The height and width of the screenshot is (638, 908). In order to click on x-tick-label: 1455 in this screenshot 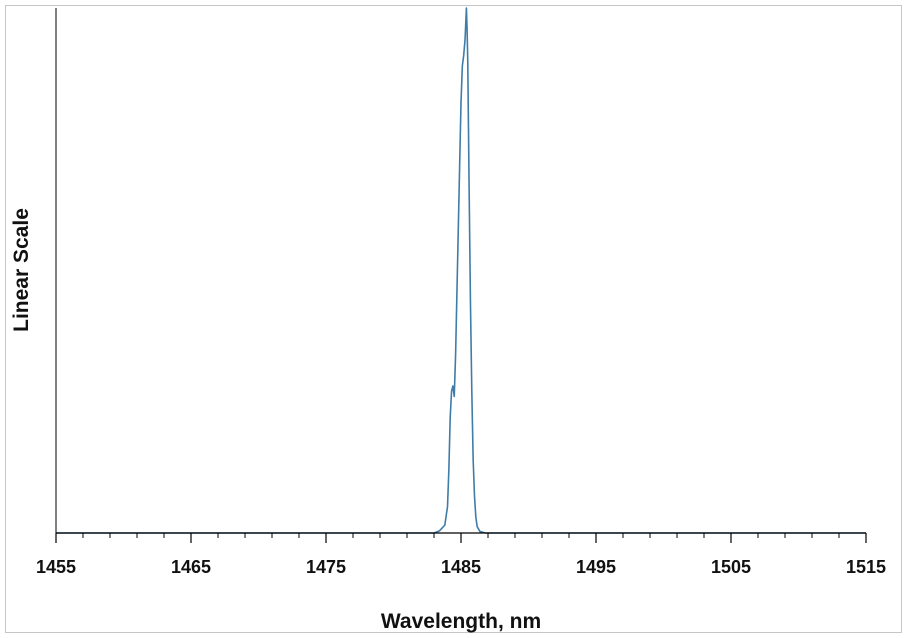, I will do `click(56, 567)`.